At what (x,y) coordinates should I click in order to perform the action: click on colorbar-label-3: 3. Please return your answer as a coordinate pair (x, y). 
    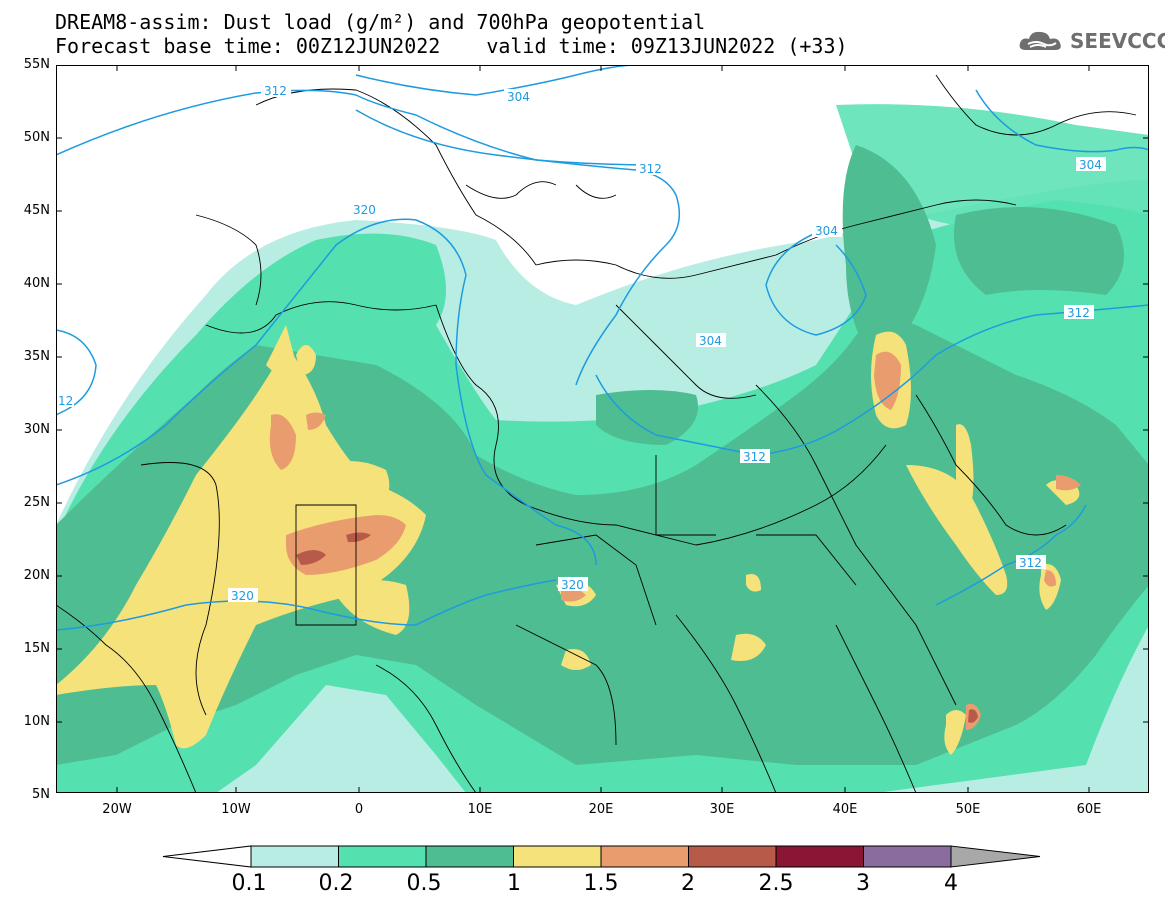
    Looking at the image, I should click on (863, 883).